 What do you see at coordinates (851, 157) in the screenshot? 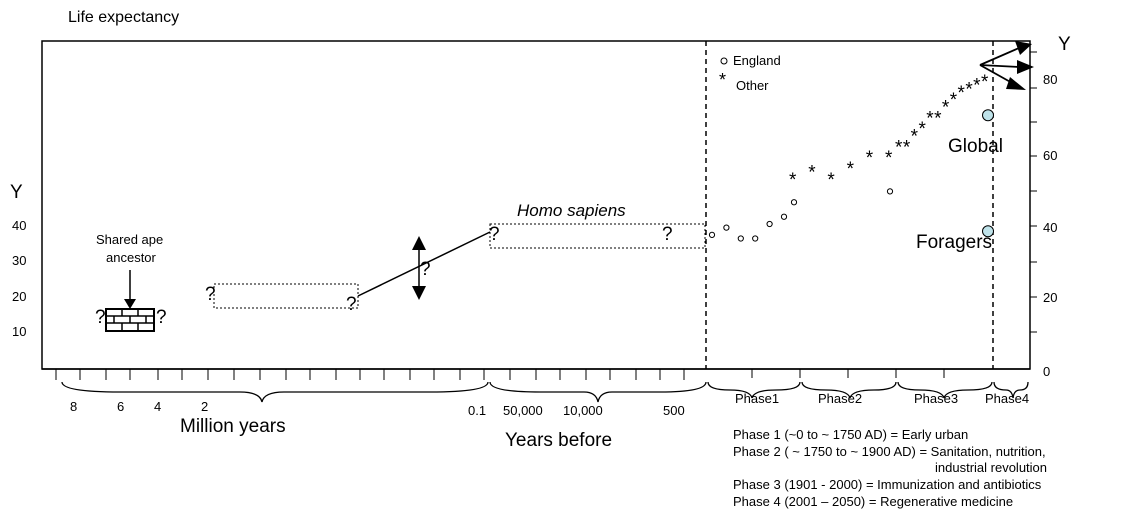
I see `data-points: * * *** ** ** ** ** * * * * *` at bounding box center [851, 157].